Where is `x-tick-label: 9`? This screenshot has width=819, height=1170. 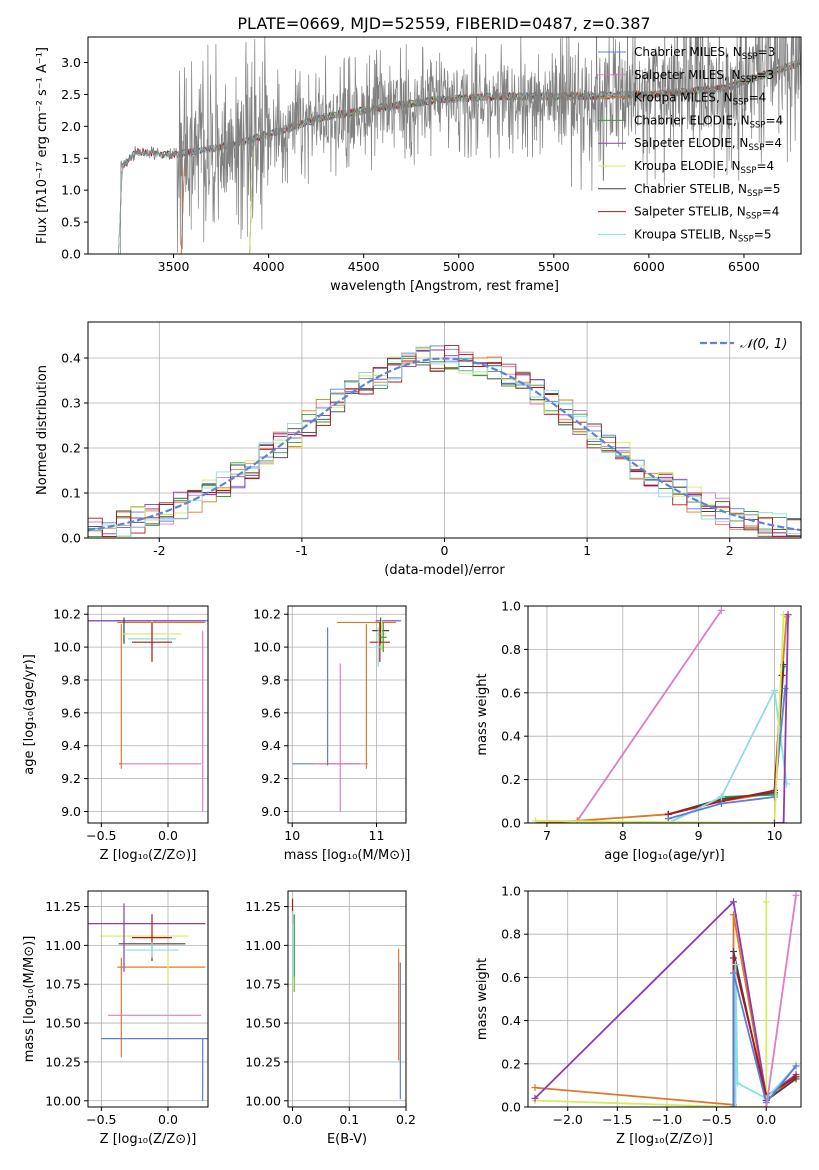
x-tick-label: 9 is located at coordinates (699, 835).